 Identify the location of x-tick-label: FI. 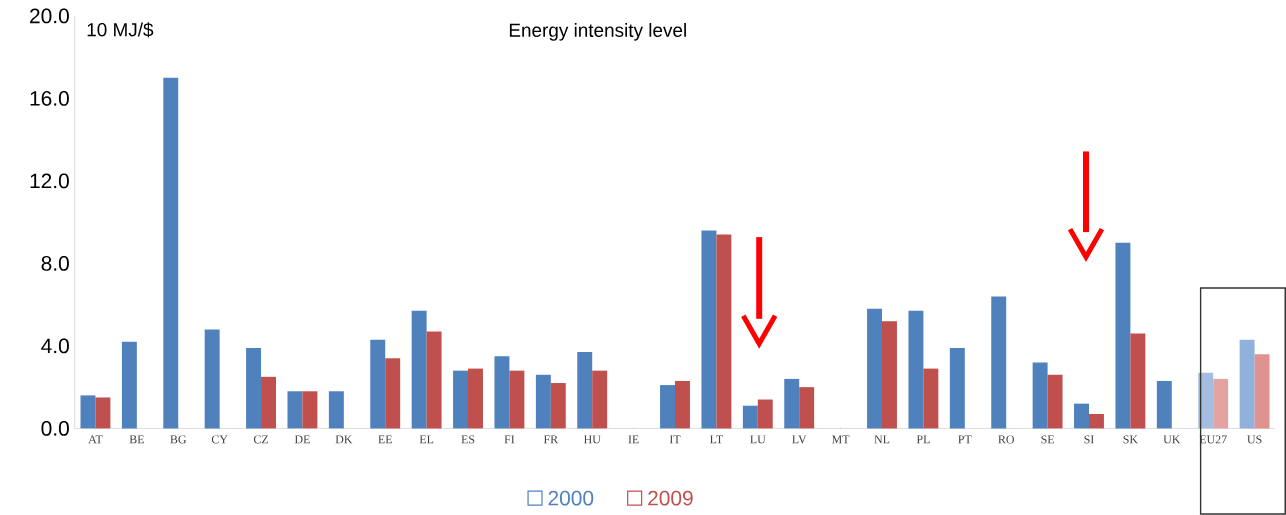
(509, 439).